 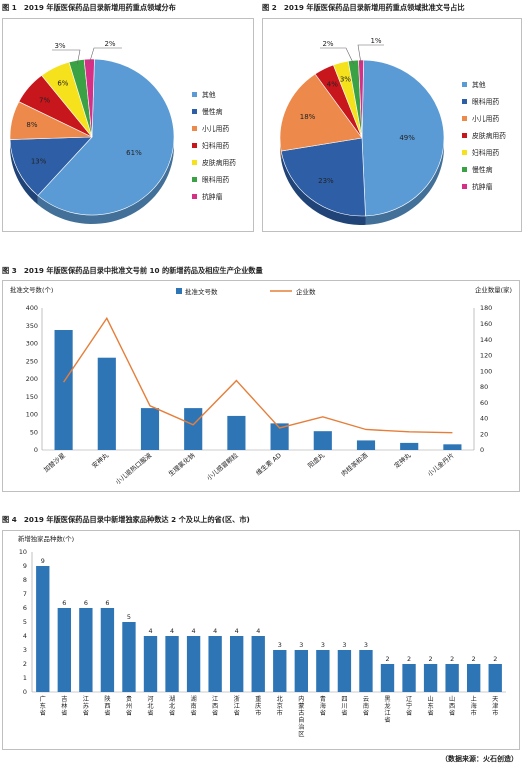 I want to click on pie-label: 18%, so click(x=308, y=117).